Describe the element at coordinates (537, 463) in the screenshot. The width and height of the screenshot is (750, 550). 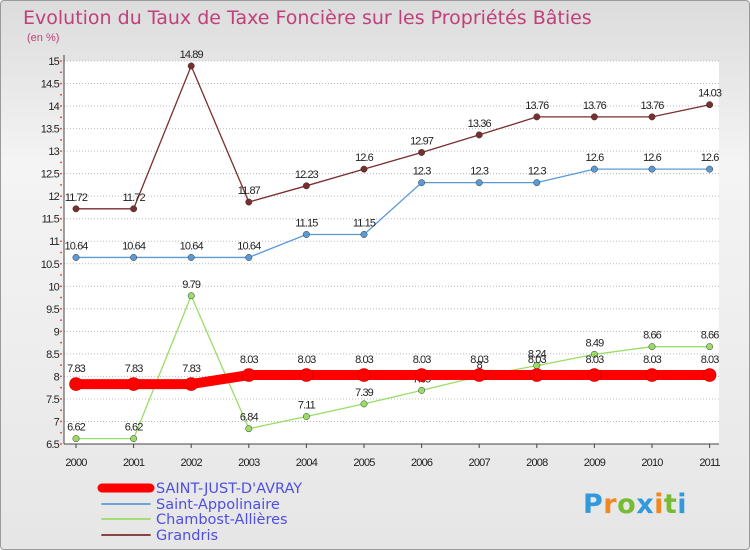
I see `x-tick-label: 2008` at that location.